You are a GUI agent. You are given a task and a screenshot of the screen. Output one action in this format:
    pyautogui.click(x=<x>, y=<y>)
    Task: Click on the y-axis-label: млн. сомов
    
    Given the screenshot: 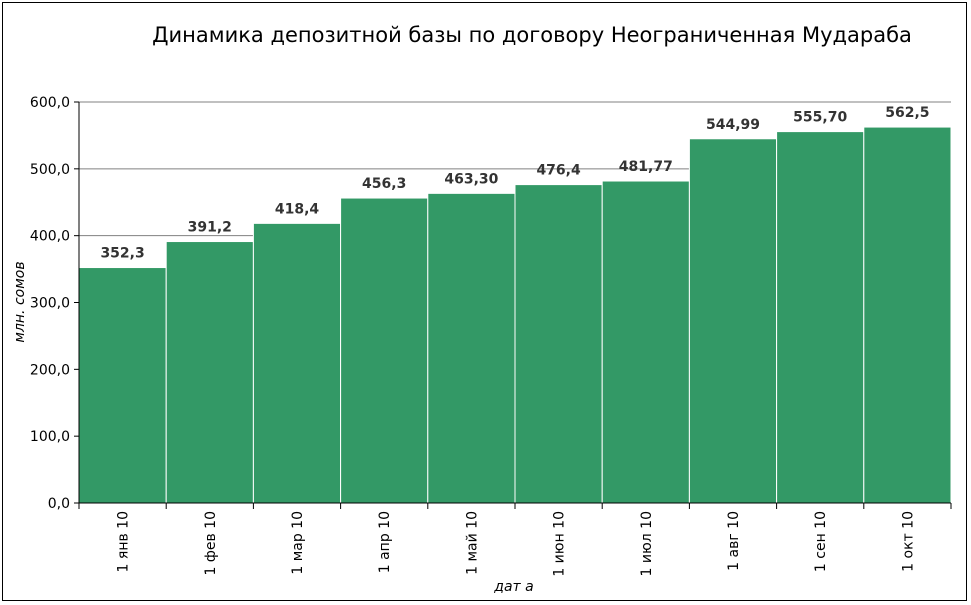 What is the action you would take?
    pyautogui.click(x=20, y=301)
    